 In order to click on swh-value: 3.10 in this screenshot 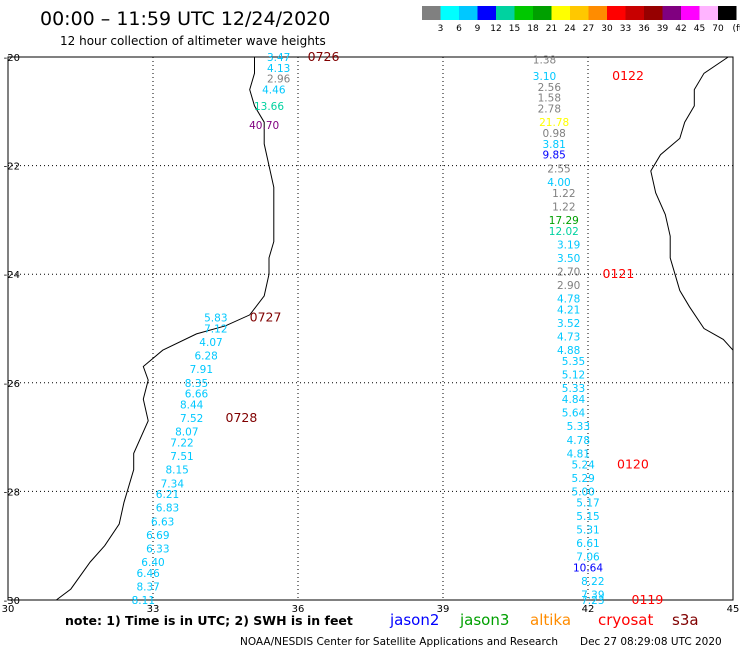, I will do `click(544, 77)`.